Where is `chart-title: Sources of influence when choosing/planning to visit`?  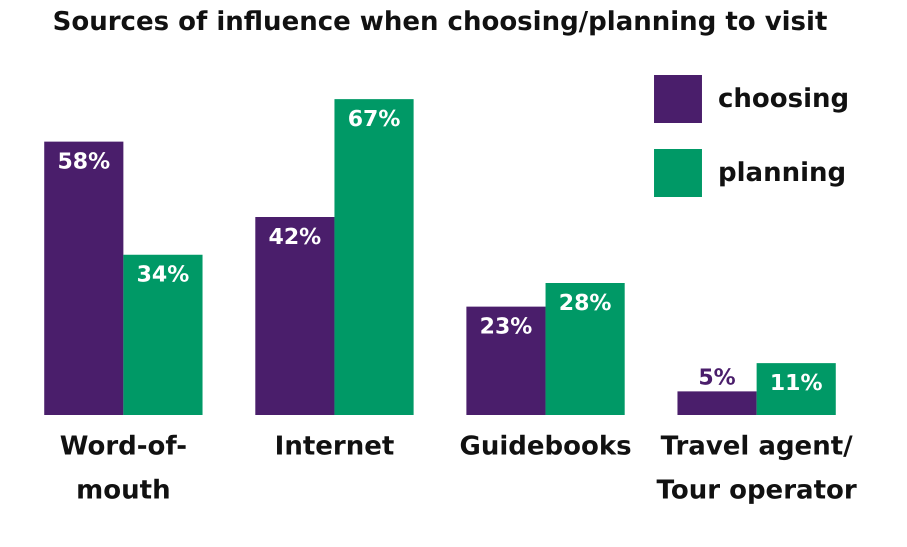
chart-title: Sources of influence when choosing/planning to visit is located at coordinates (440, 22).